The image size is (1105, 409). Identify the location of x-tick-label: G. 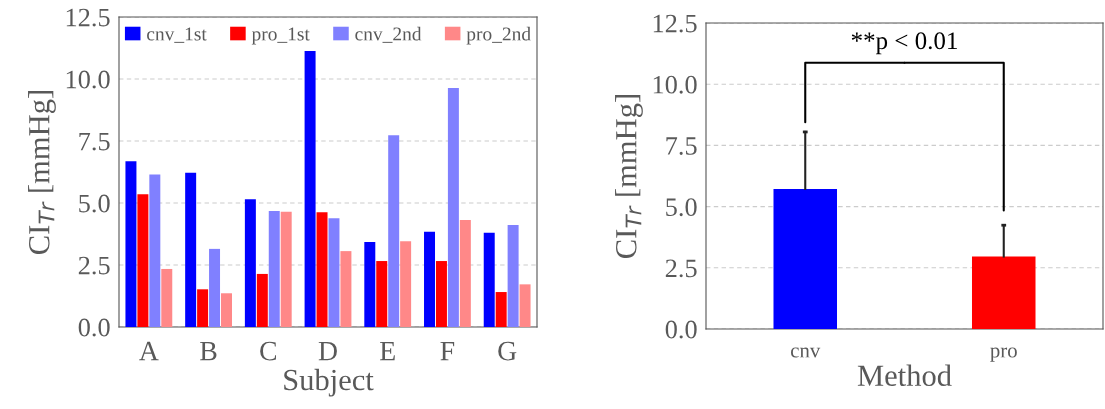
(507, 351).